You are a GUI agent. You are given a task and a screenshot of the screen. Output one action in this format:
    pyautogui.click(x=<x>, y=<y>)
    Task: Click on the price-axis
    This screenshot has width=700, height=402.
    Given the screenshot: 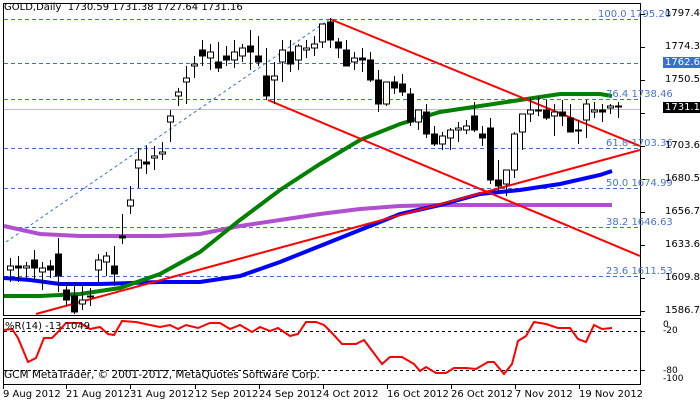 What is the action you would take?
    pyautogui.click(x=643, y=163)
    